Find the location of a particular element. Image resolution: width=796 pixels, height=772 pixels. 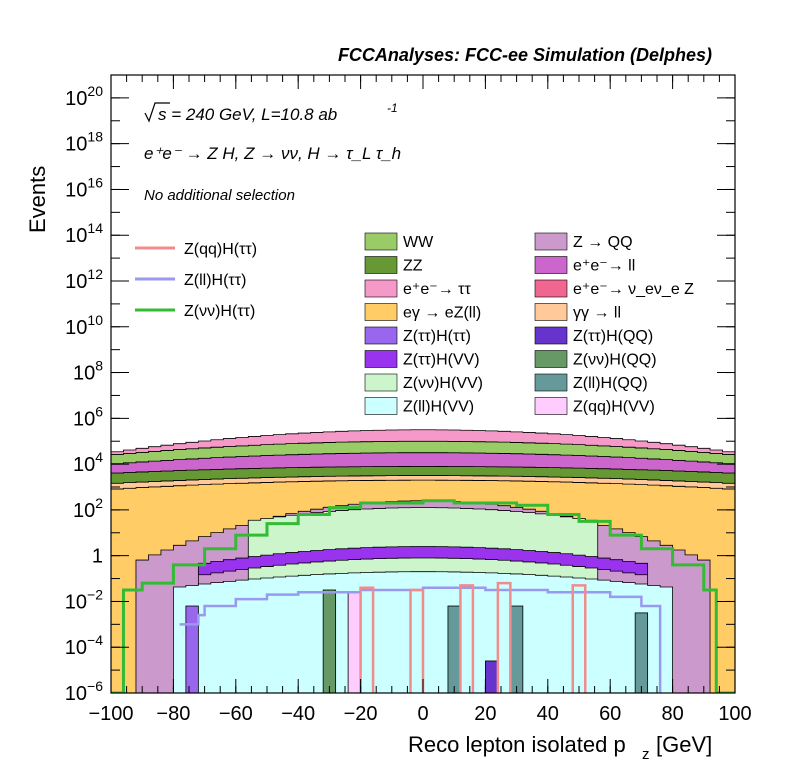

y-tick-label: 10⁶ is located at coordinates (88, 416).